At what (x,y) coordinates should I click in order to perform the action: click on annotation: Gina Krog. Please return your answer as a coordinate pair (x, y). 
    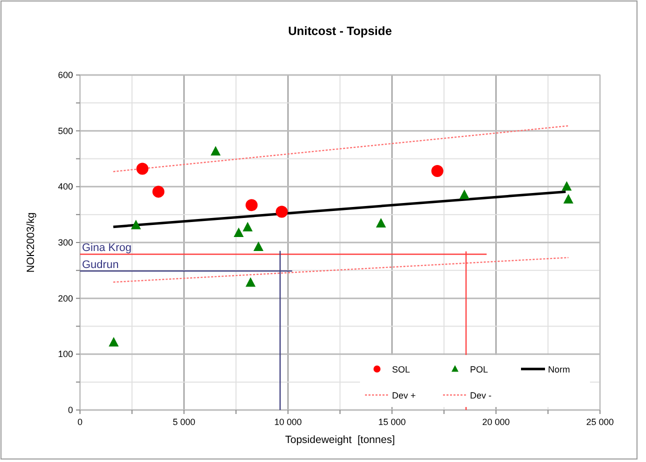
    Looking at the image, I should click on (107, 248).